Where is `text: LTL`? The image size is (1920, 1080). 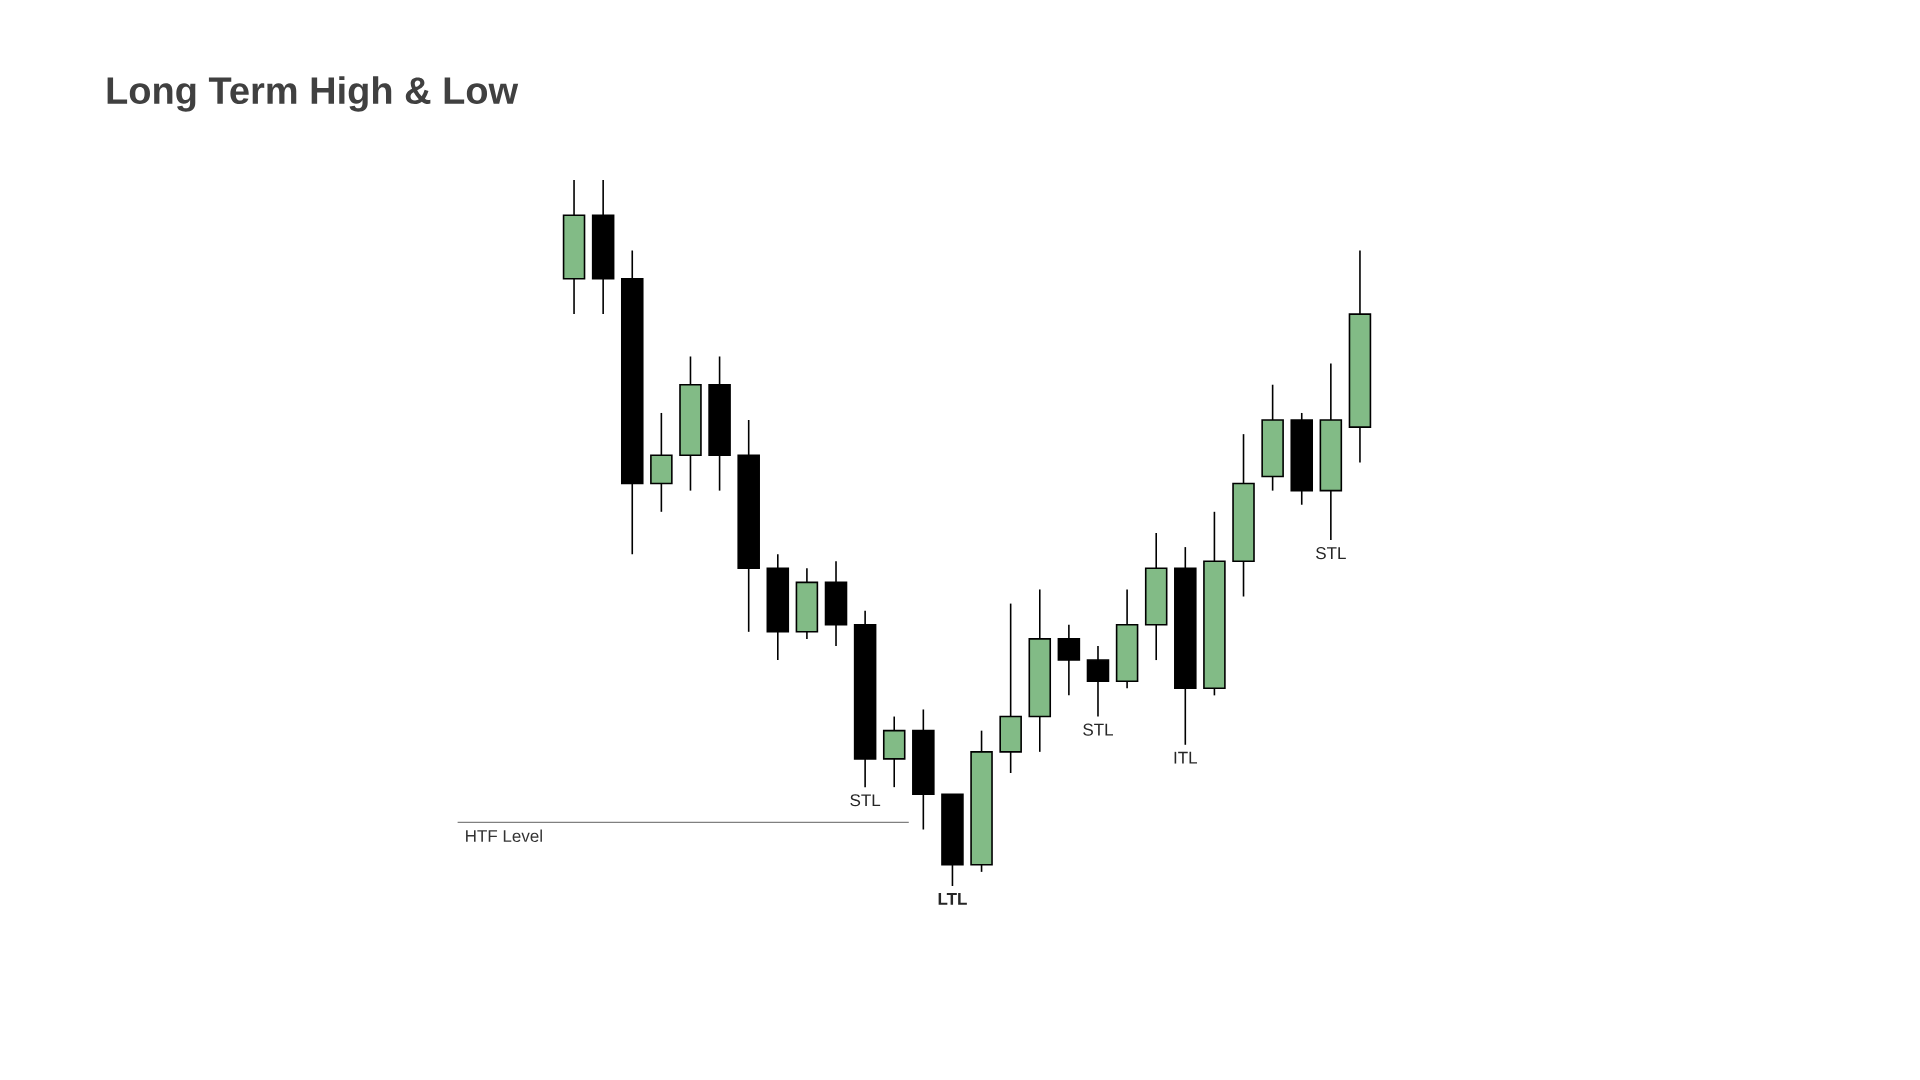
text: LTL is located at coordinates (952, 899).